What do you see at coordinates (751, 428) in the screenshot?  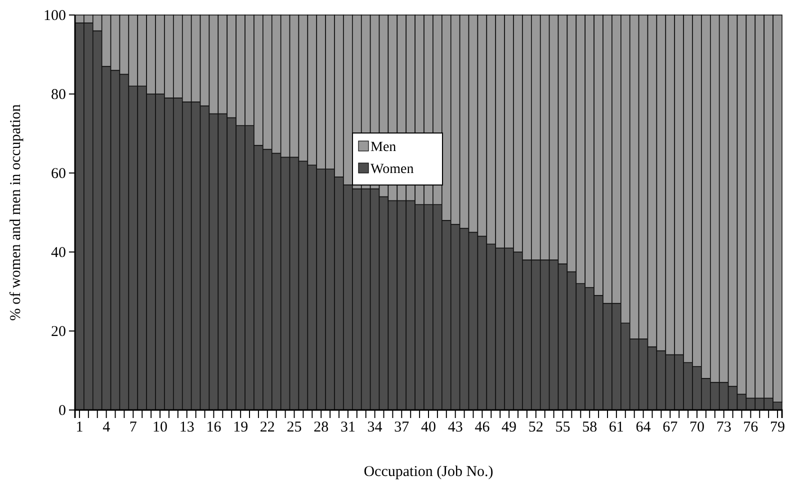 I see `x-tick-label: 76` at bounding box center [751, 428].